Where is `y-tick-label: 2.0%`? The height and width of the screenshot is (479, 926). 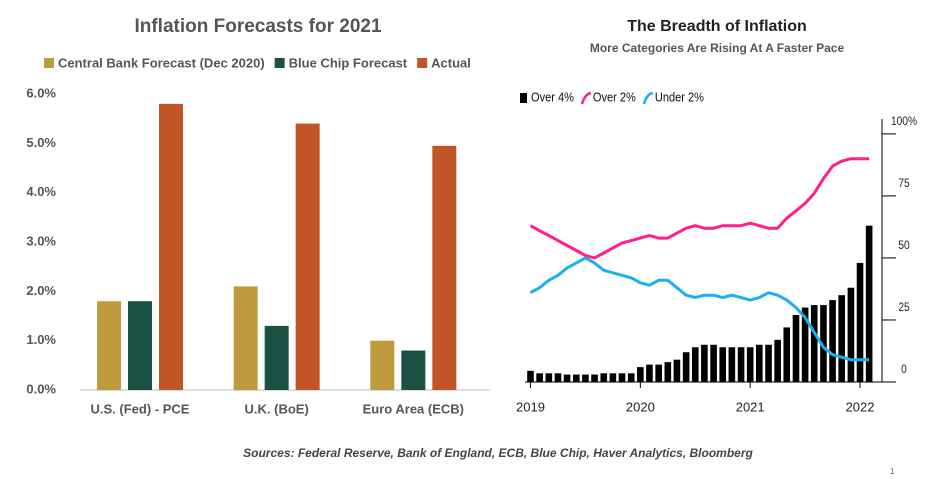 y-tick-label: 2.0% is located at coordinates (41, 290).